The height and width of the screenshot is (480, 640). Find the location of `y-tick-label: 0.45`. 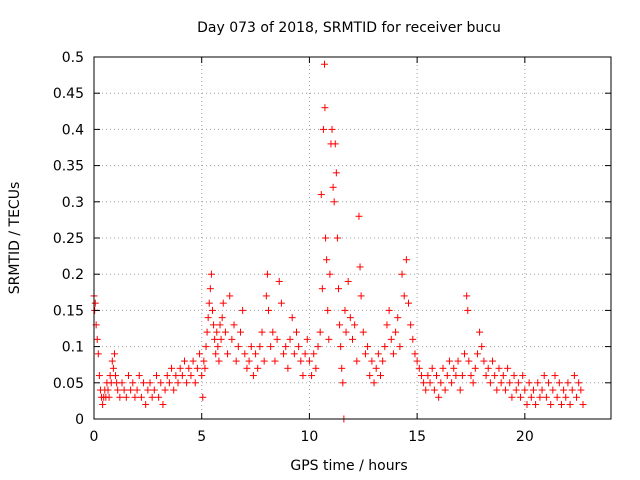

y-tick-label: 0.45 is located at coordinates (68, 94).